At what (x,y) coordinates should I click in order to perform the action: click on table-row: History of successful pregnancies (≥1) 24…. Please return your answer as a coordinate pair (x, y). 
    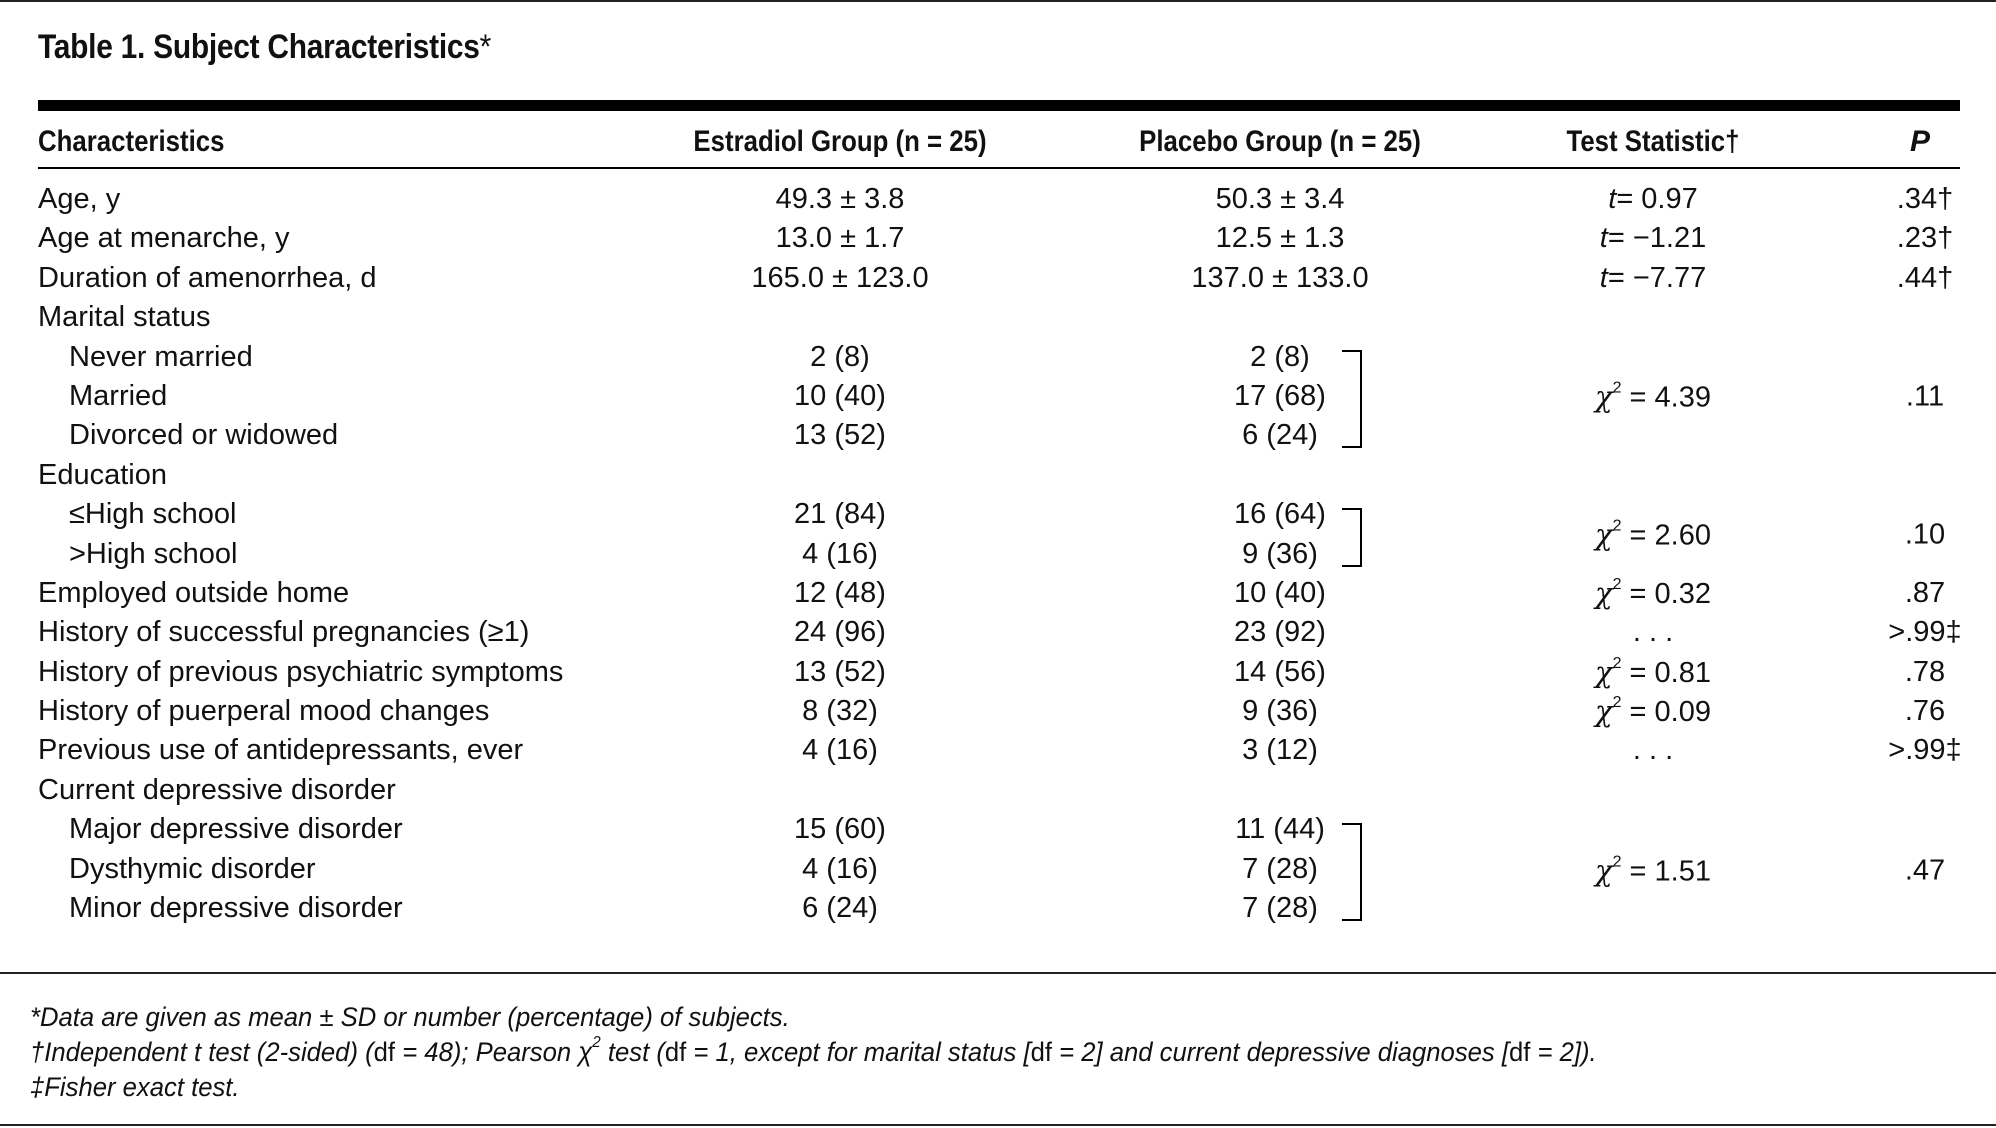
    Looking at the image, I should click on (998, 632).